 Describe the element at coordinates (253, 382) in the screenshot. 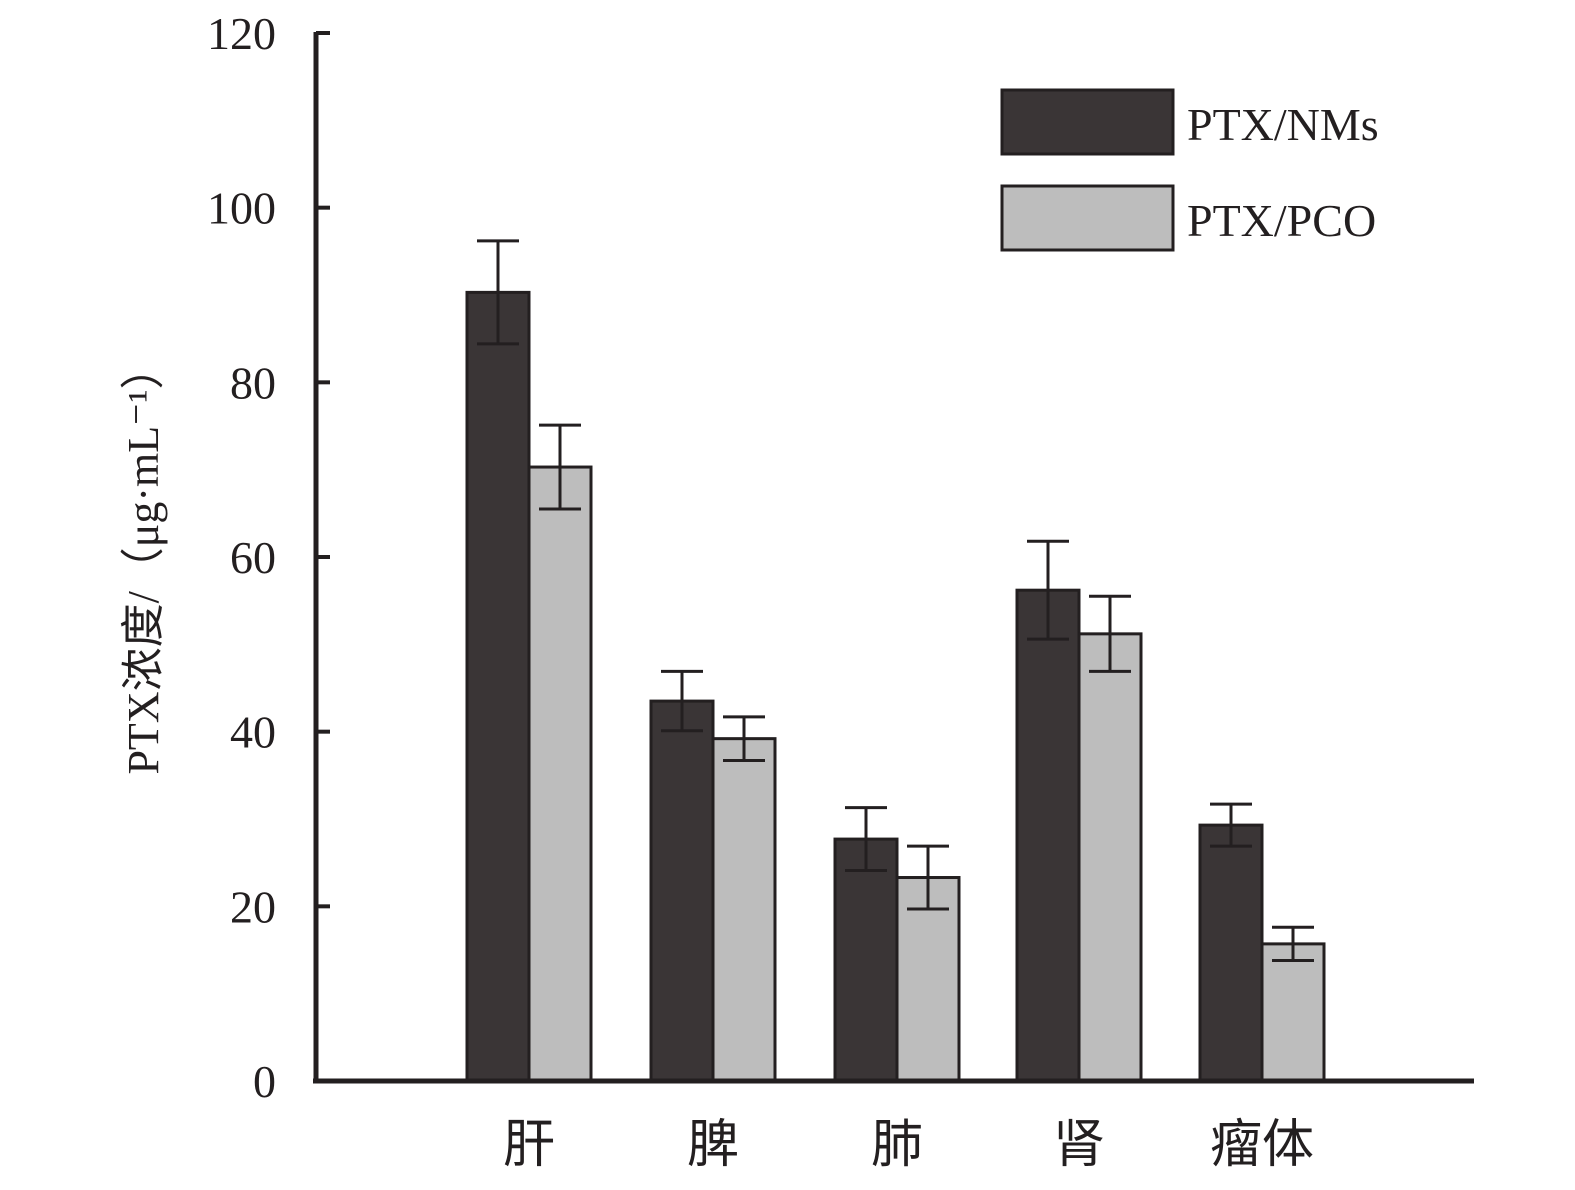

I see `y-tick-label: 80` at that location.